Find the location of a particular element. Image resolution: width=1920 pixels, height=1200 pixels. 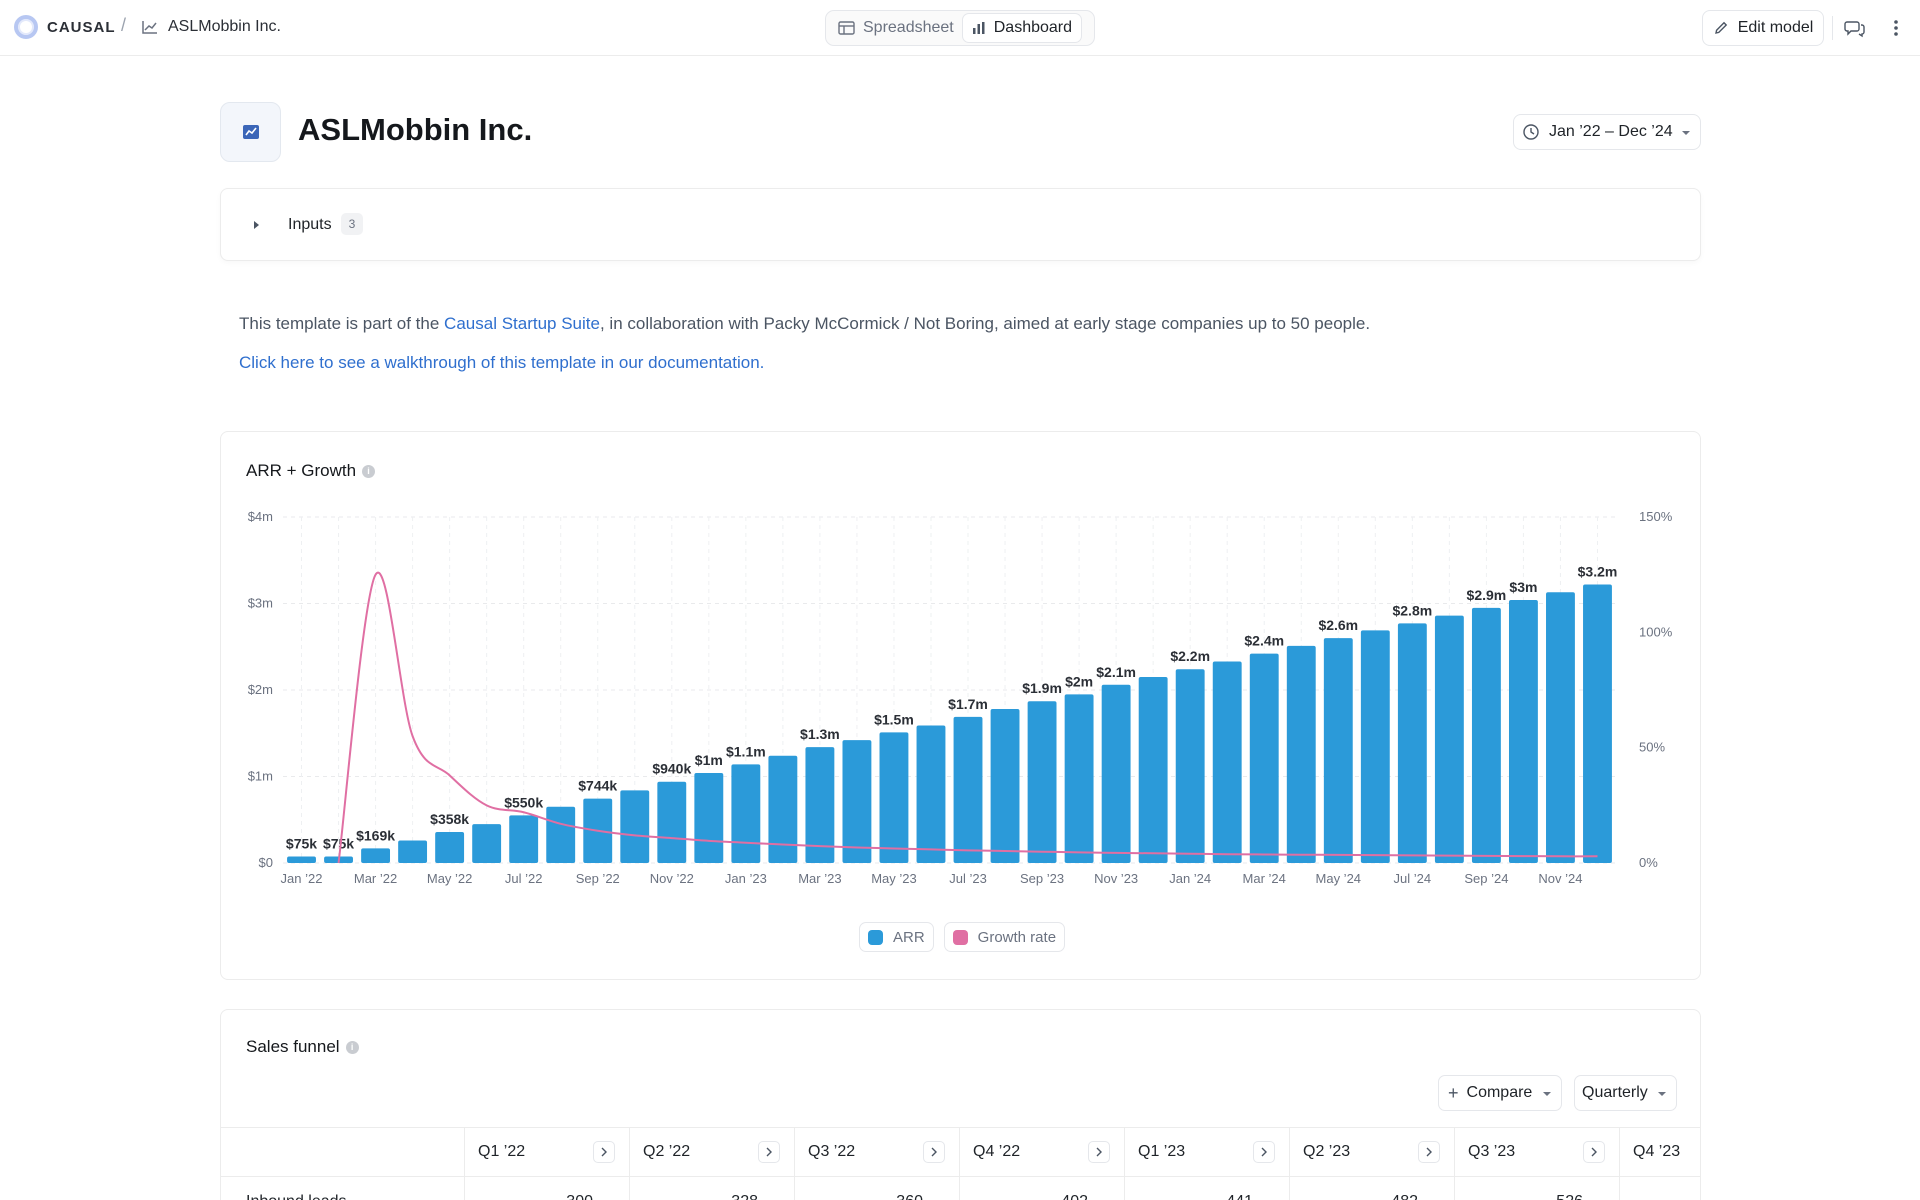

table-cell: 300 is located at coordinates (546, 1188).